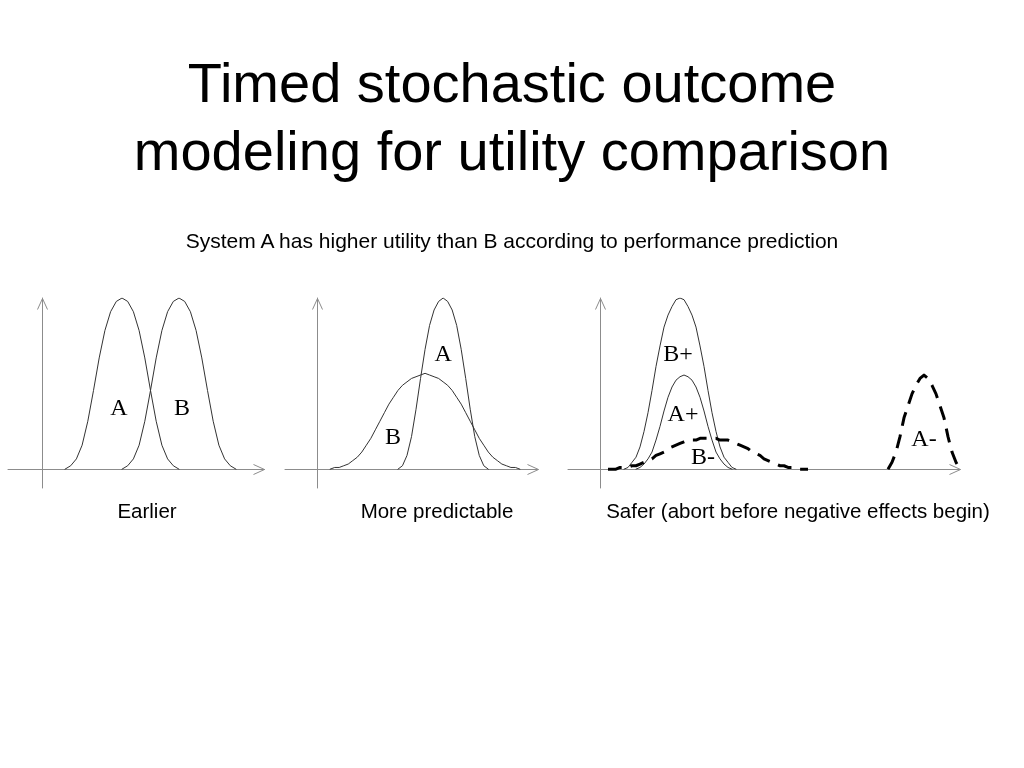  What do you see at coordinates (798, 511) in the screenshot?
I see `x-axis-title: Safer (abort before negative effects begin)` at bounding box center [798, 511].